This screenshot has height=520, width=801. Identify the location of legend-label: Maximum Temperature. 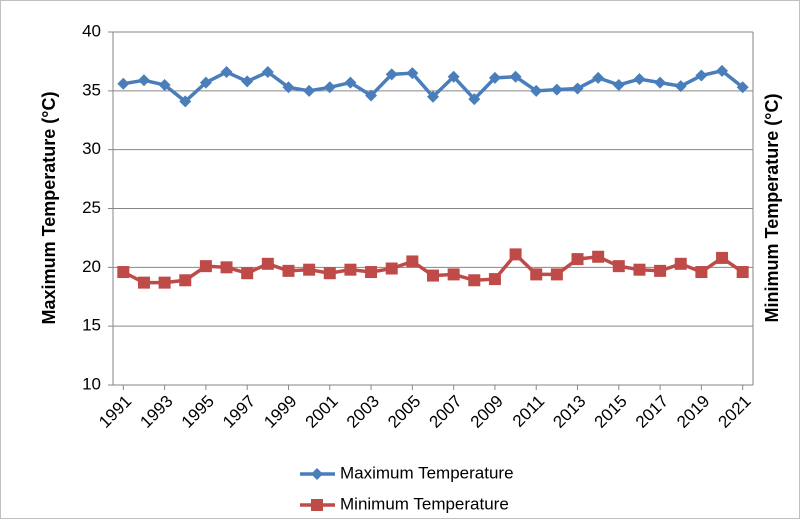
(427, 472).